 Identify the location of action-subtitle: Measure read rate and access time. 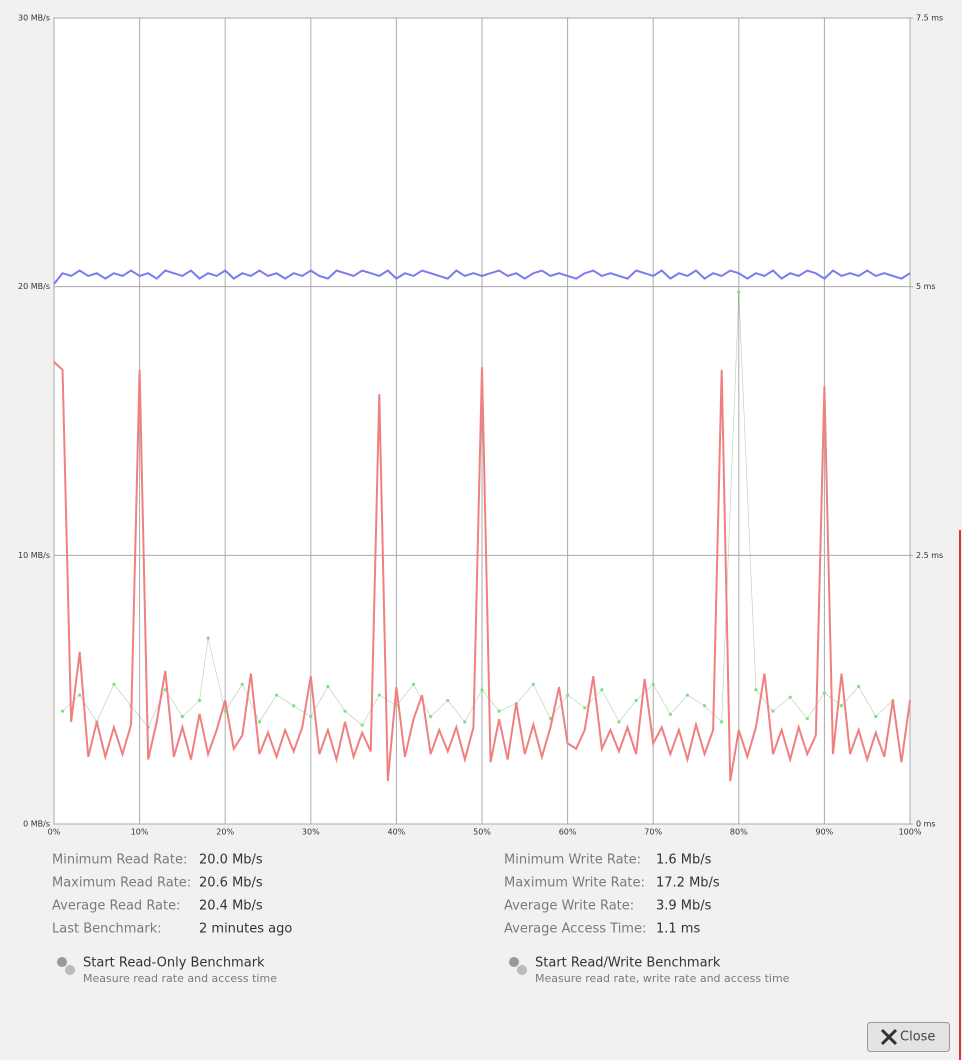
(180, 978).